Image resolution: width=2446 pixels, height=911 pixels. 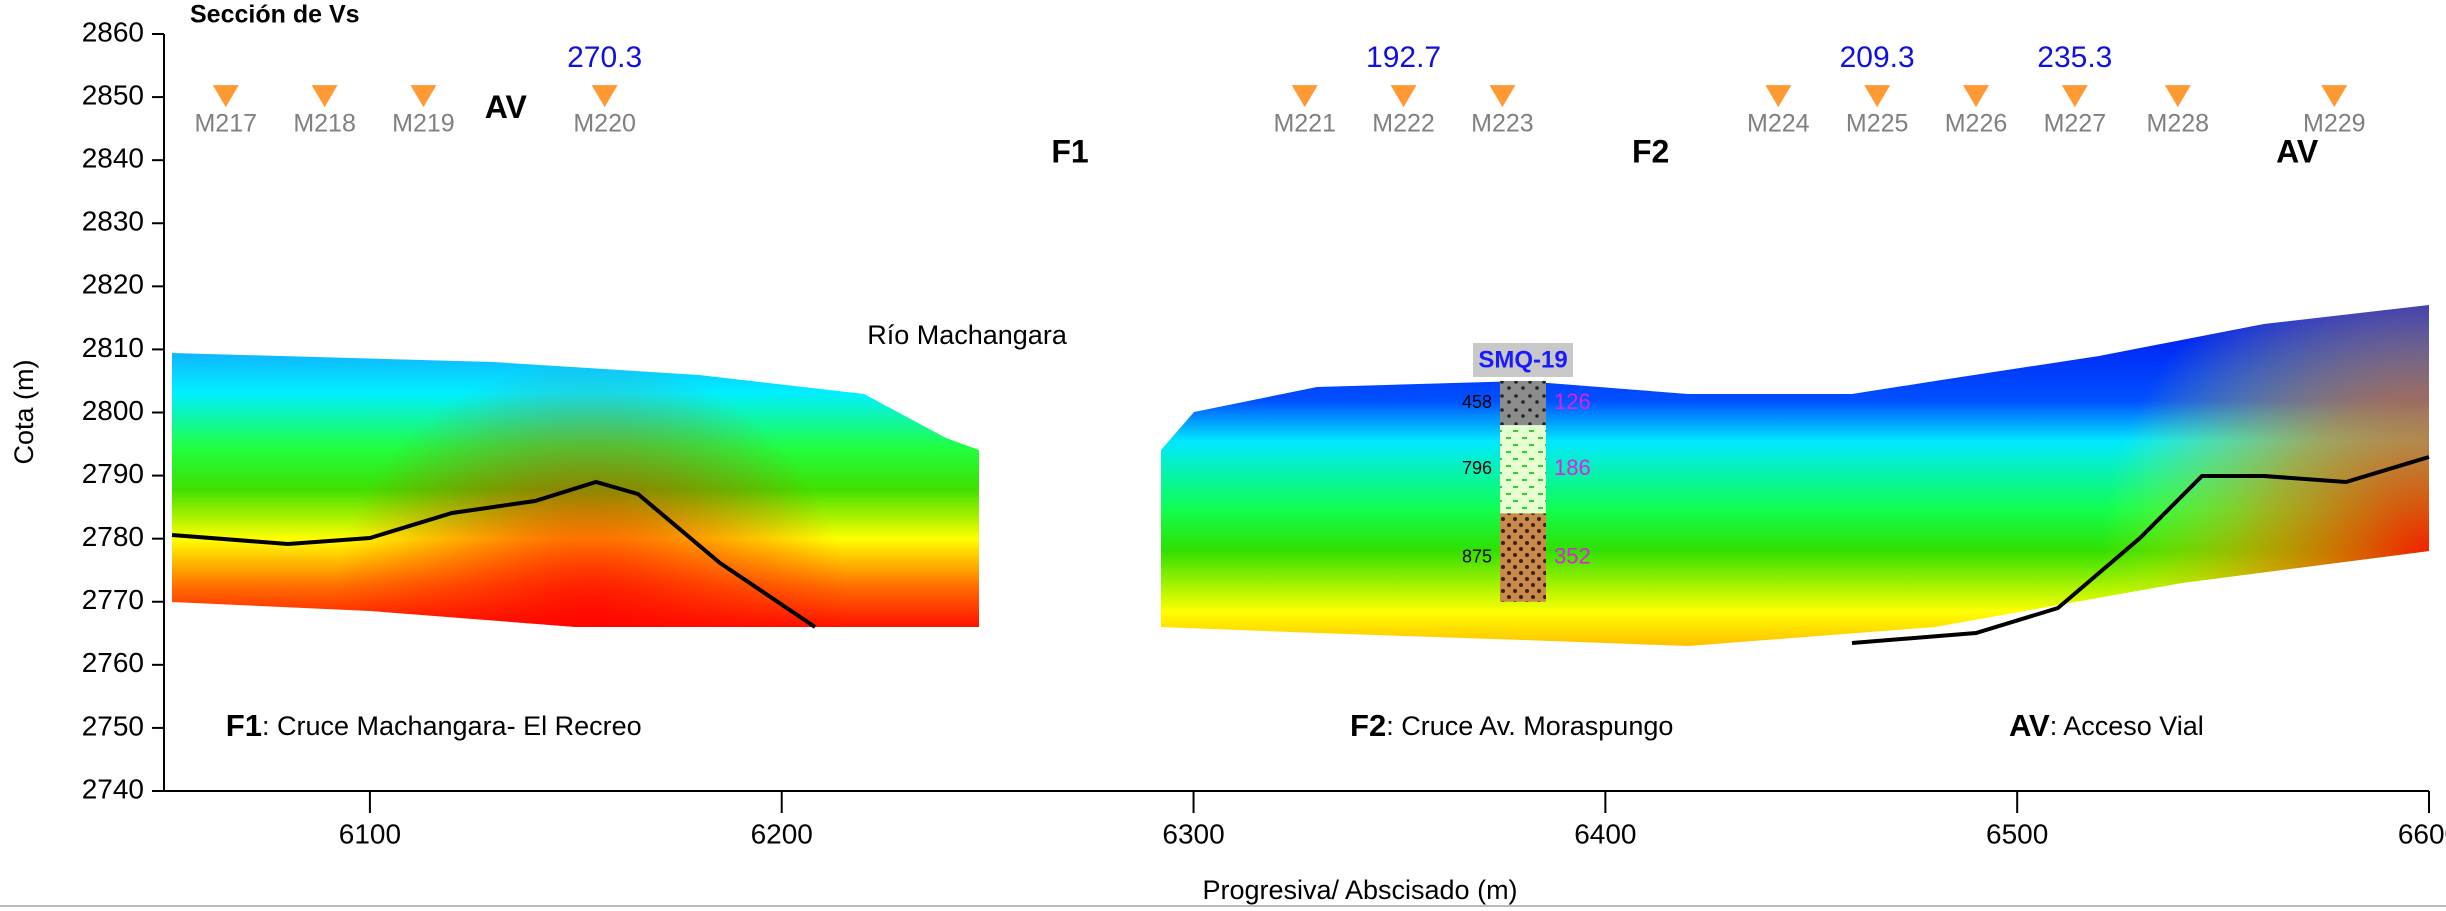 I want to click on y-tick-label: 2780, so click(x=113, y=536).